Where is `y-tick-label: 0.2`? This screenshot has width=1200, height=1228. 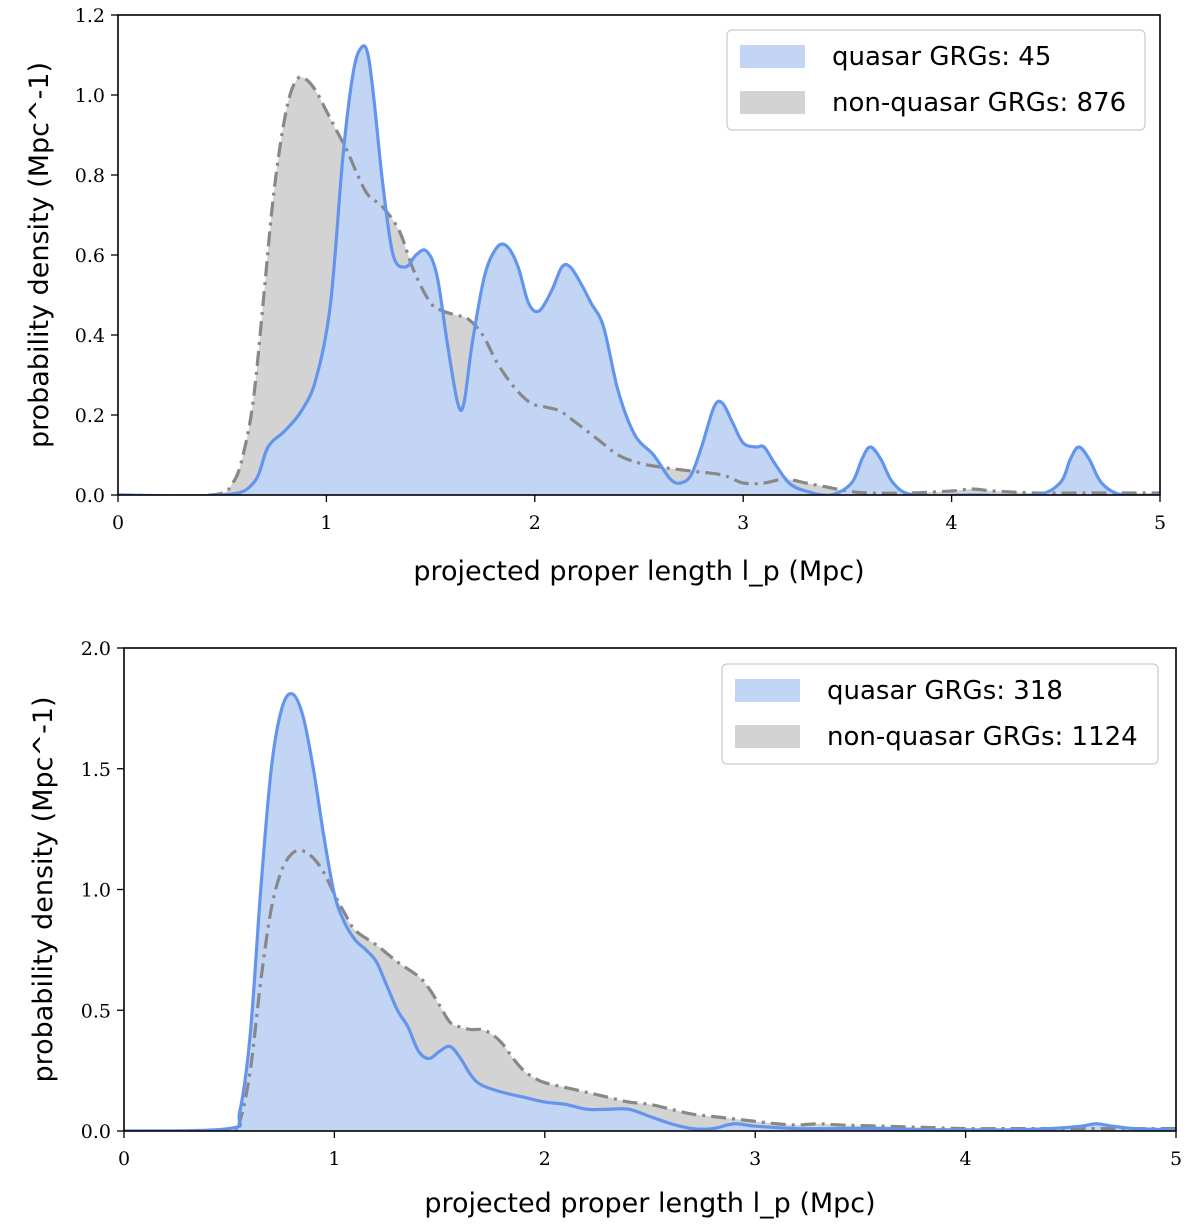
y-tick-label: 0.2 is located at coordinates (90, 416).